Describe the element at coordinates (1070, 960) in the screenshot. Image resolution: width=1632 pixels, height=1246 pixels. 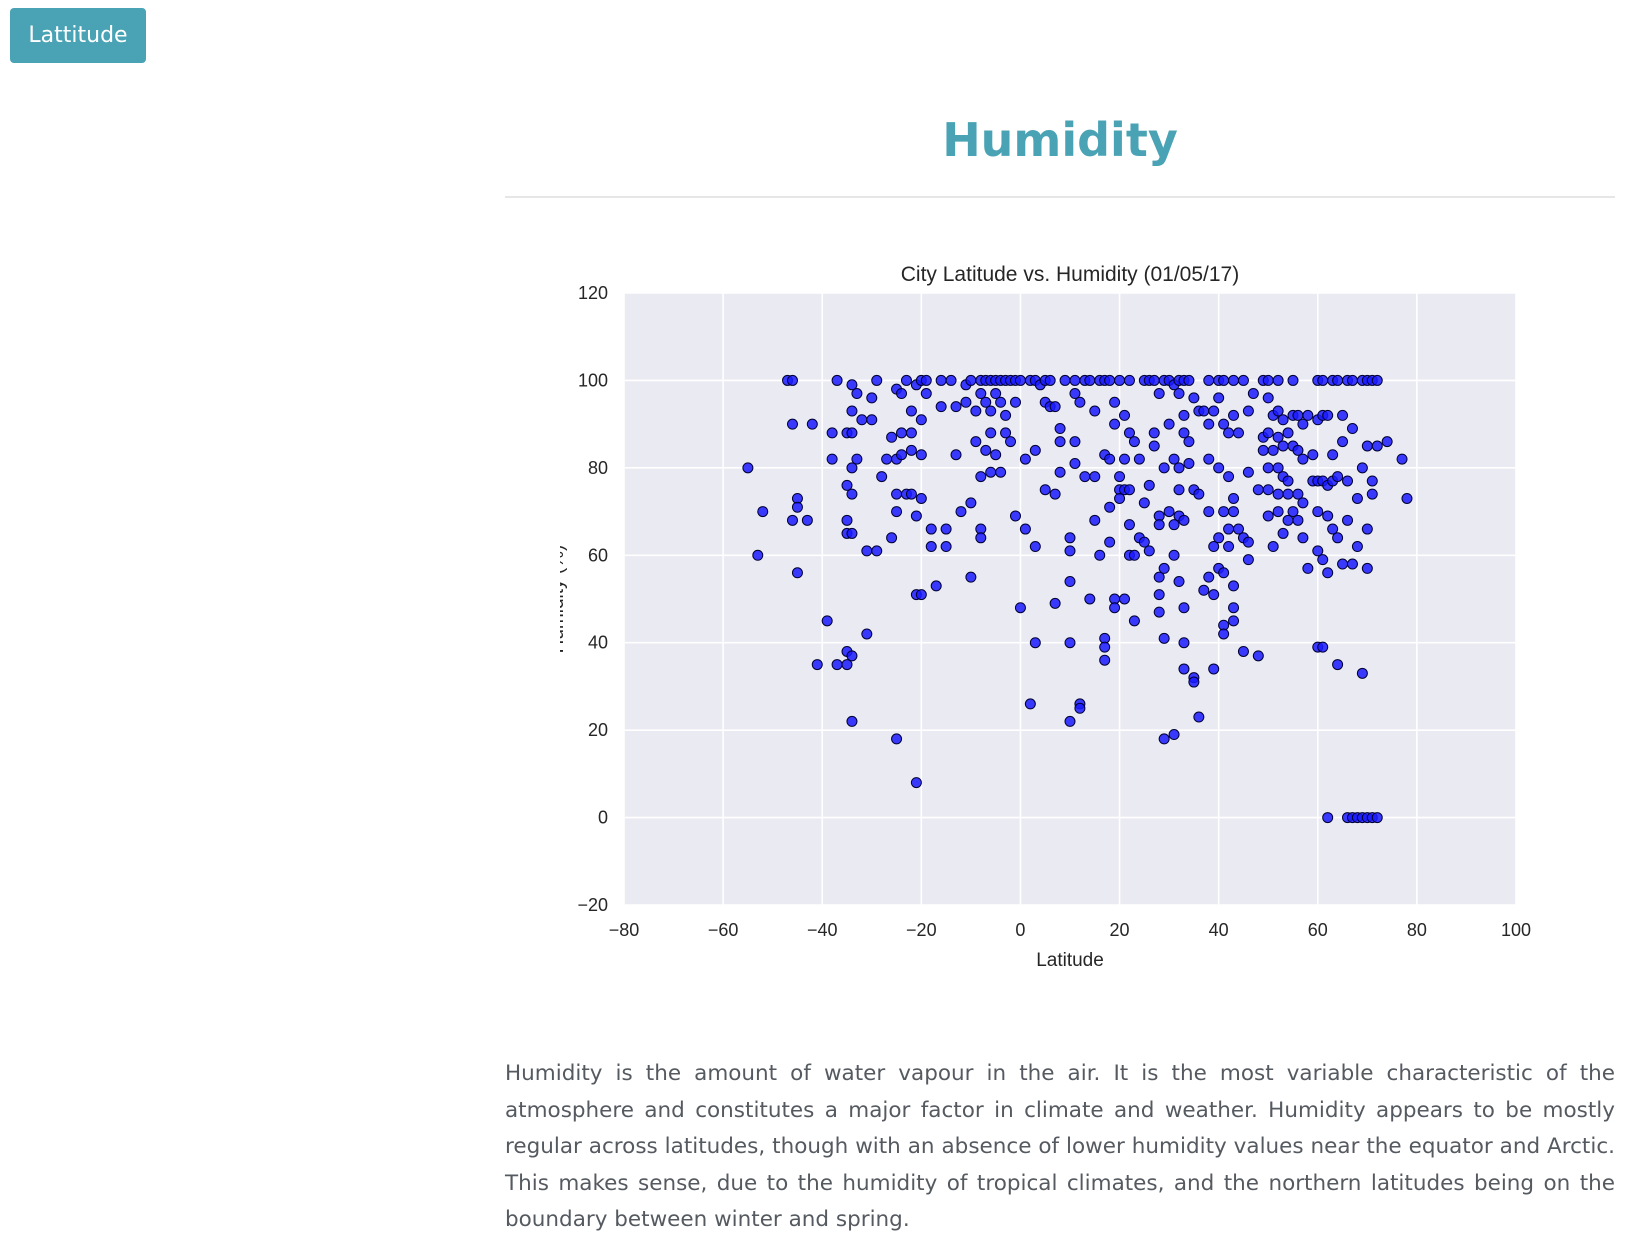
I see `x-axis-label: Latitude` at that location.